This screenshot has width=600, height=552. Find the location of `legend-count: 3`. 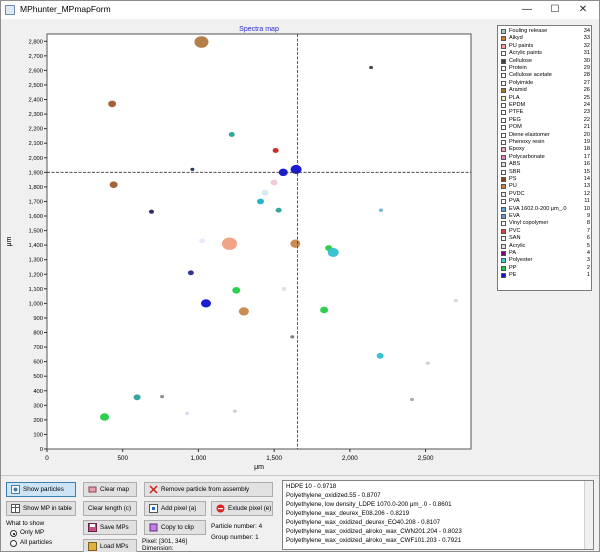

legend-count: 3 is located at coordinates (588, 260).